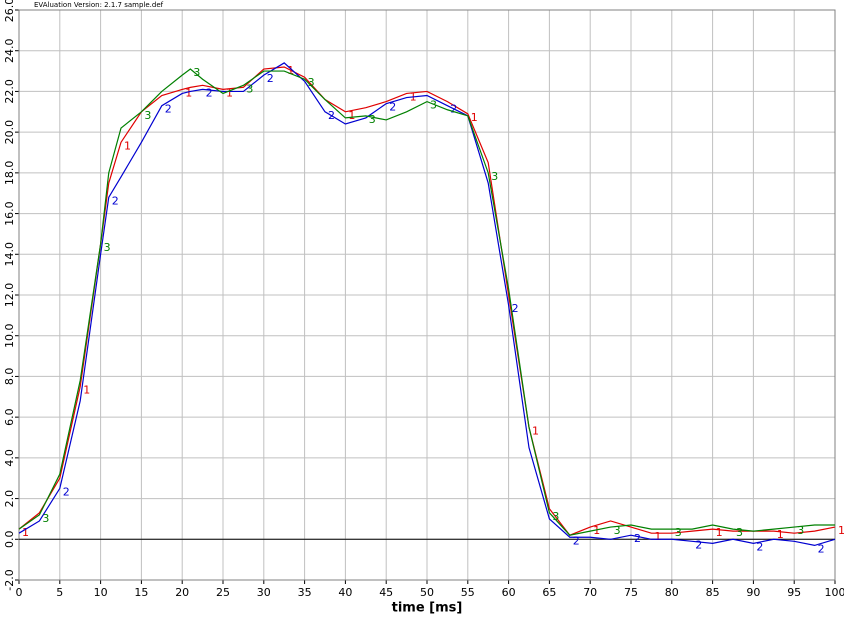 Image resolution: width=844 pixels, height=620 pixels. Describe the element at coordinates (59, 592) in the screenshot. I see `x-tick-label: 5` at that location.